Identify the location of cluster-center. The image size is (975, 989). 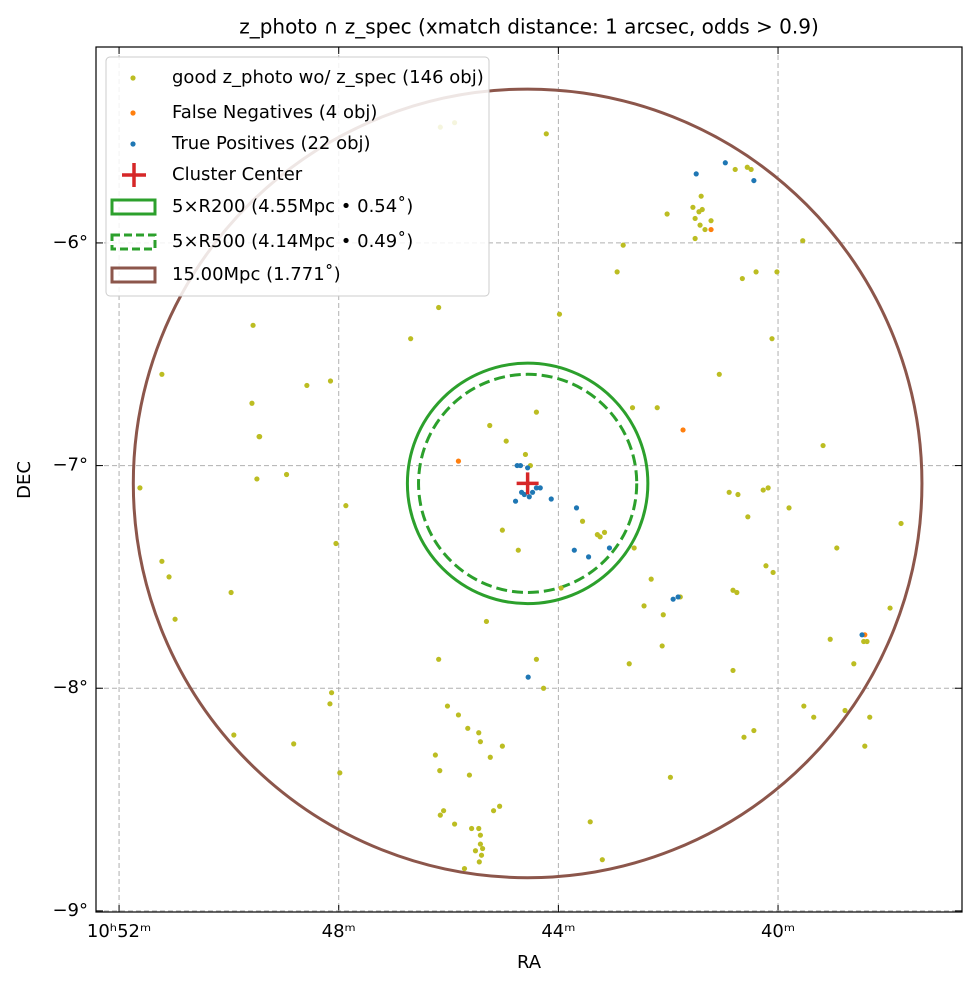
(527, 483).